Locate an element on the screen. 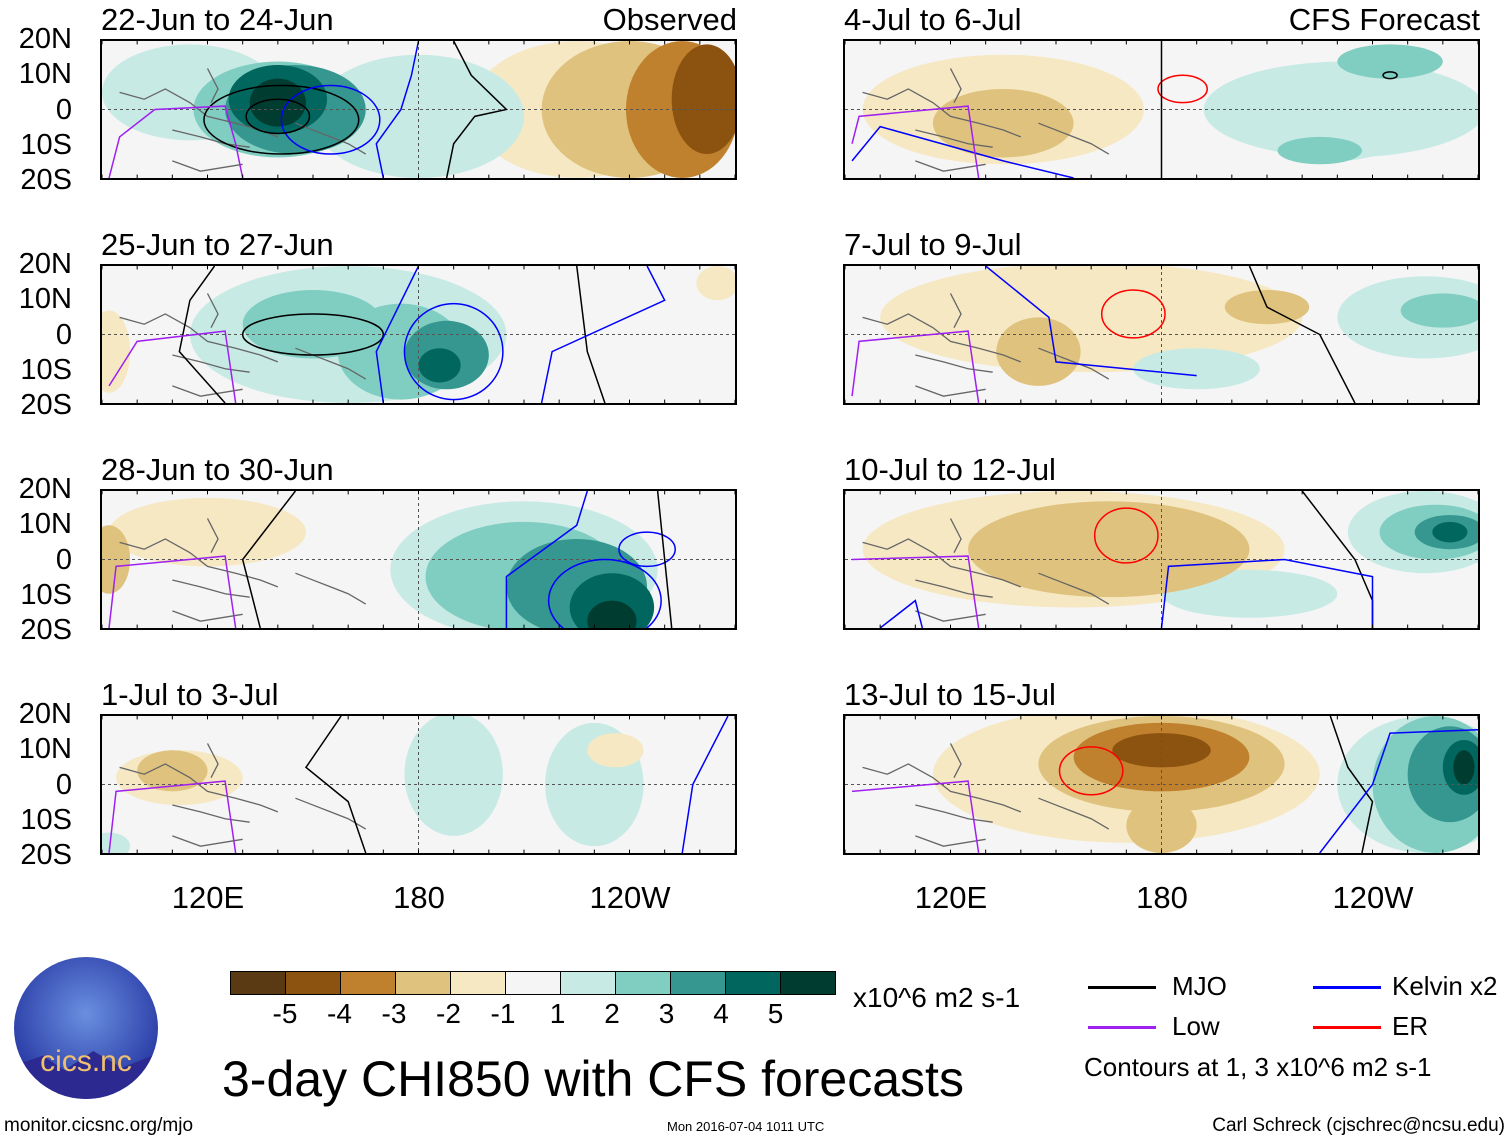  logo-text: cics.nc is located at coordinates (86, 1061).